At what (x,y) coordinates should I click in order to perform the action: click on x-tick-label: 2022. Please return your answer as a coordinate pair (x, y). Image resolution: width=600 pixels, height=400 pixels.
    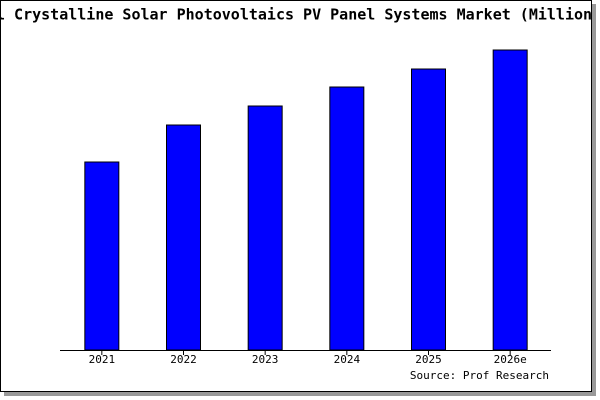
    Looking at the image, I should click on (183, 359).